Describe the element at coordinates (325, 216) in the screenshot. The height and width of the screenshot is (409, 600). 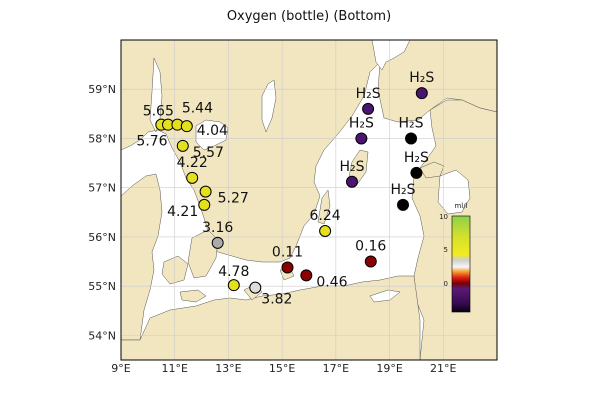
I see `station-label: 6.24` at that location.